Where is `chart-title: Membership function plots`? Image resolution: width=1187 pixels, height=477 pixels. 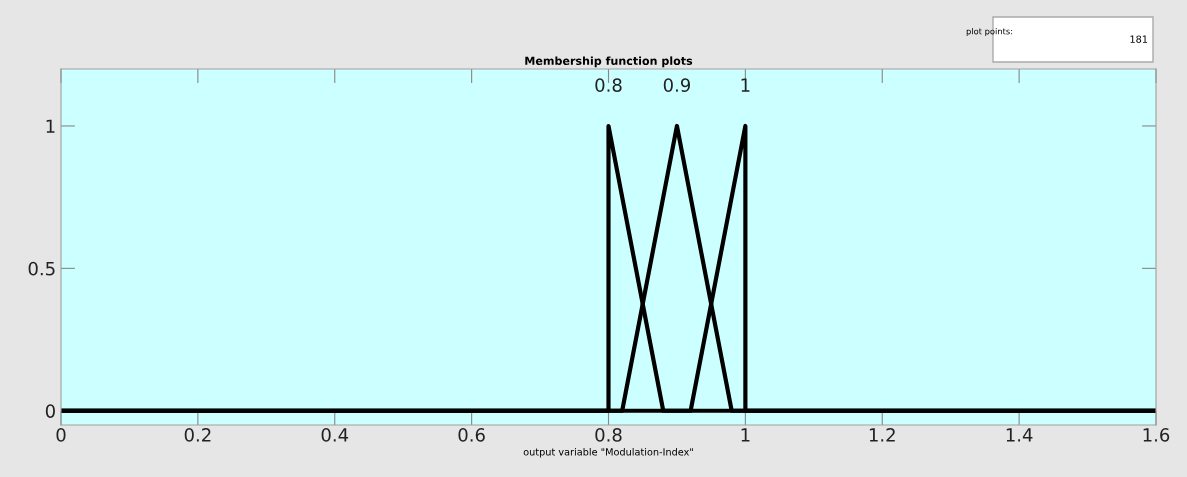 chart-title: Membership function plots is located at coordinates (609, 62).